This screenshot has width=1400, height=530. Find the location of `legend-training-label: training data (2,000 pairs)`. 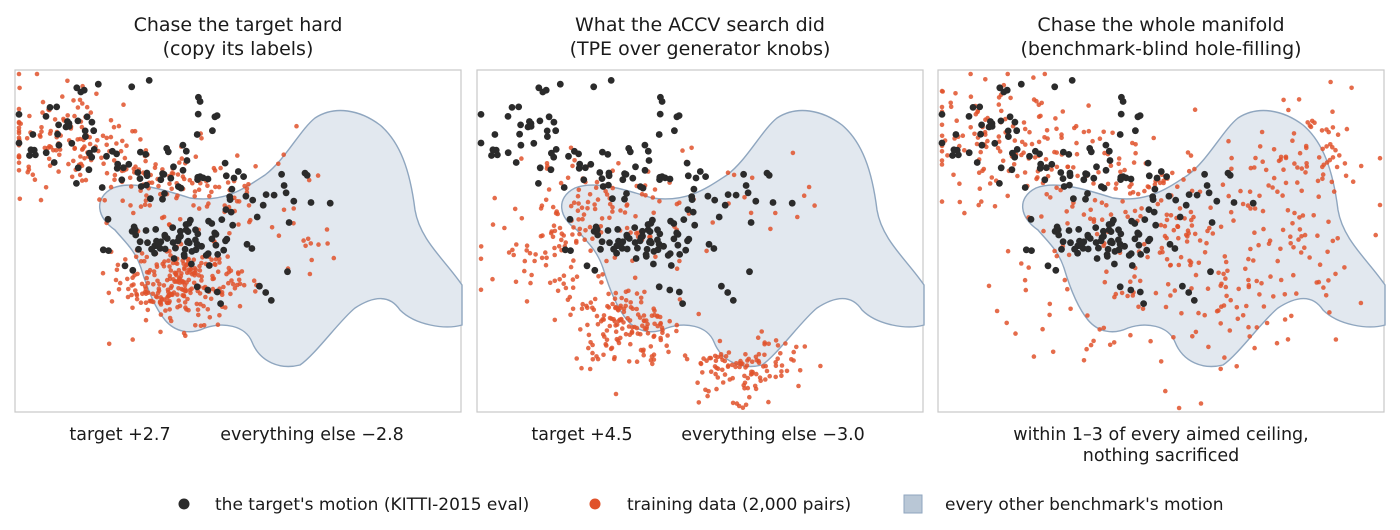

legend-training-label: training data (2,000 pairs) is located at coordinates (739, 505).